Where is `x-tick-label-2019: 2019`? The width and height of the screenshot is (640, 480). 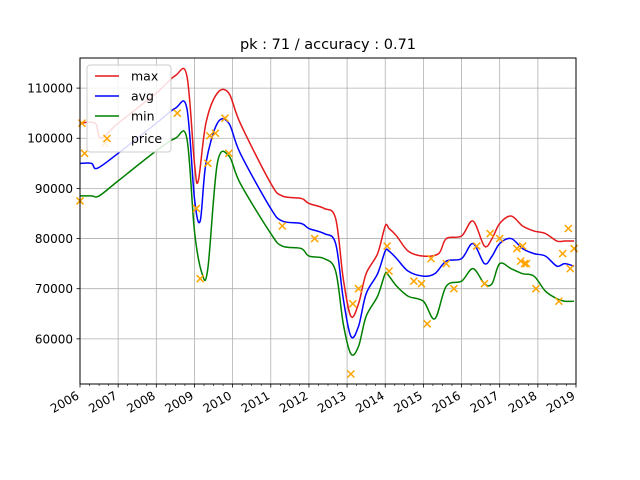 x-tick-label-2019: 2019 is located at coordinates (560, 401).